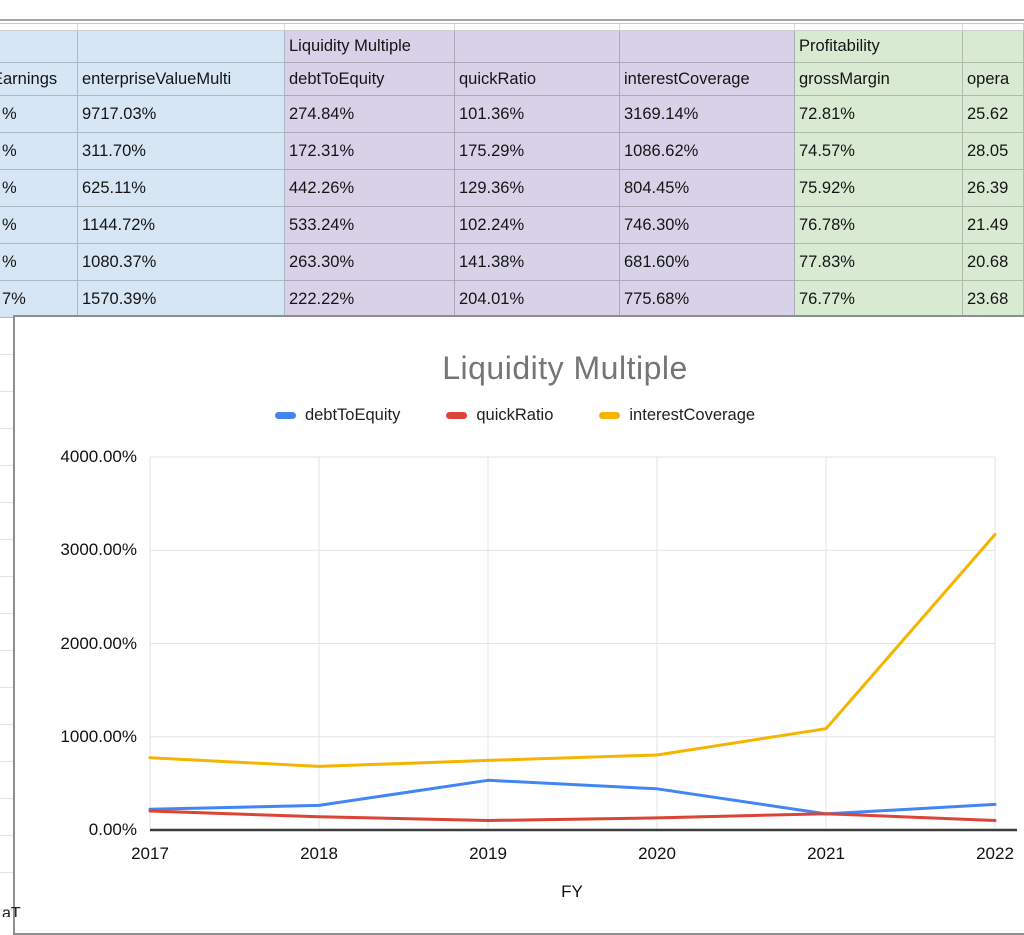  Describe the element at coordinates (6, 617) in the screenshot. I see `sheet-row-gridlines` at that location.